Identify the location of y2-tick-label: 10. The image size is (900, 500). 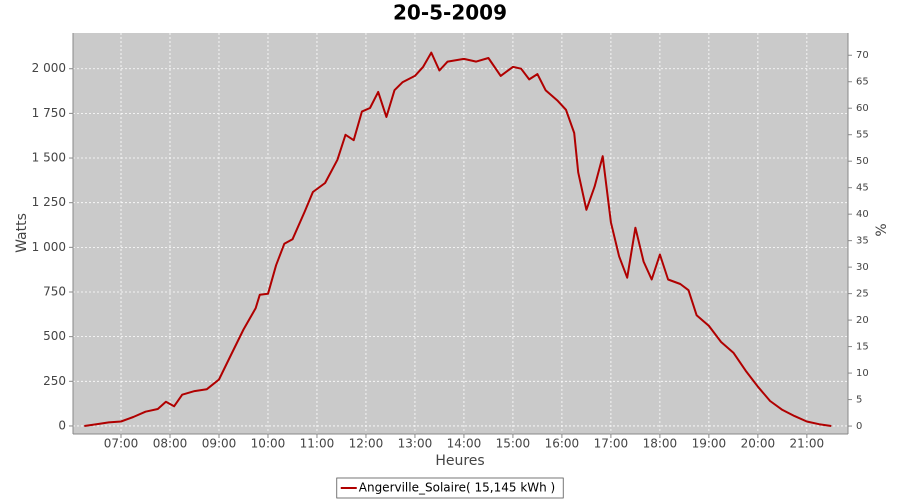
(862, 373).